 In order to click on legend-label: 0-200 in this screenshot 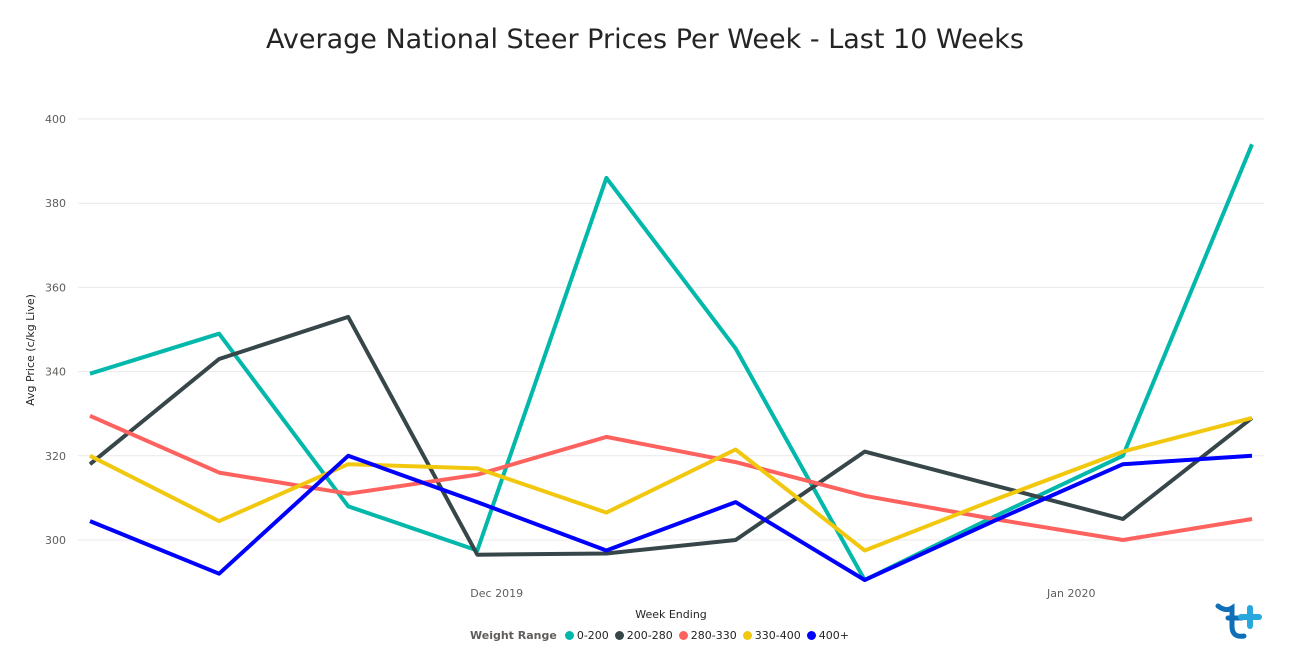, I will do `click(592, 635)`.